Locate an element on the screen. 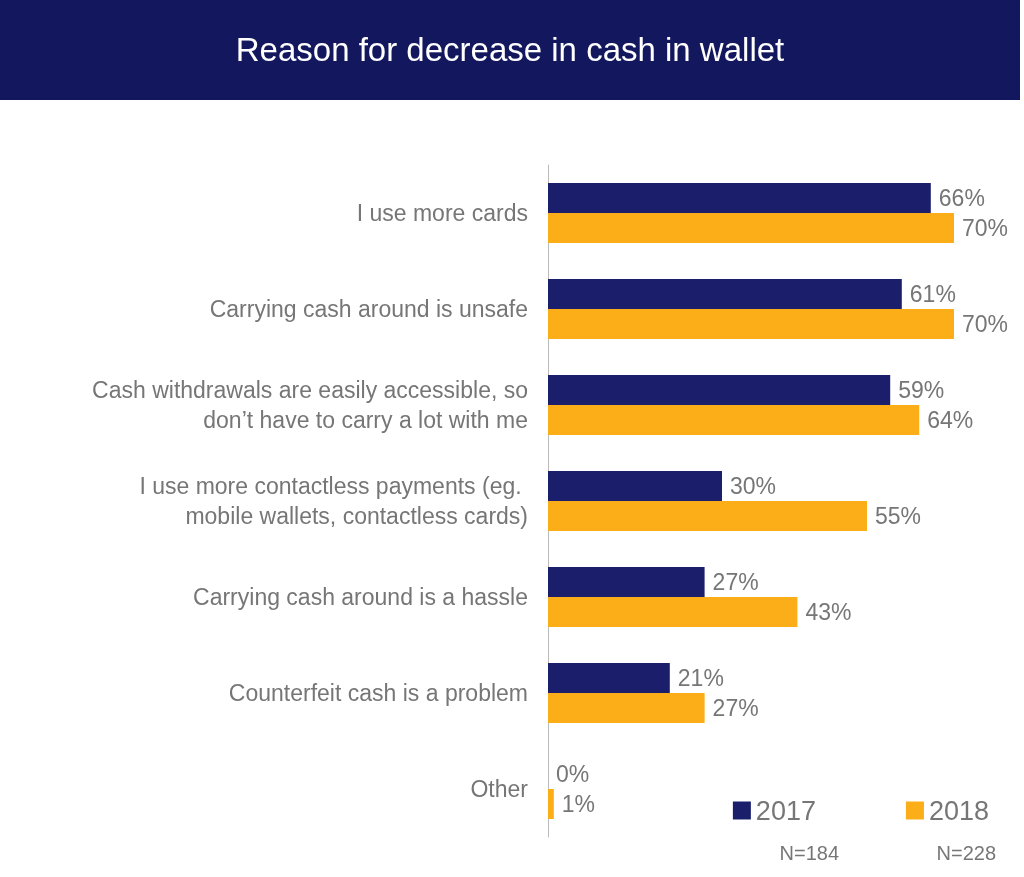  data-label: 64% is located at coordinates (950, 420).